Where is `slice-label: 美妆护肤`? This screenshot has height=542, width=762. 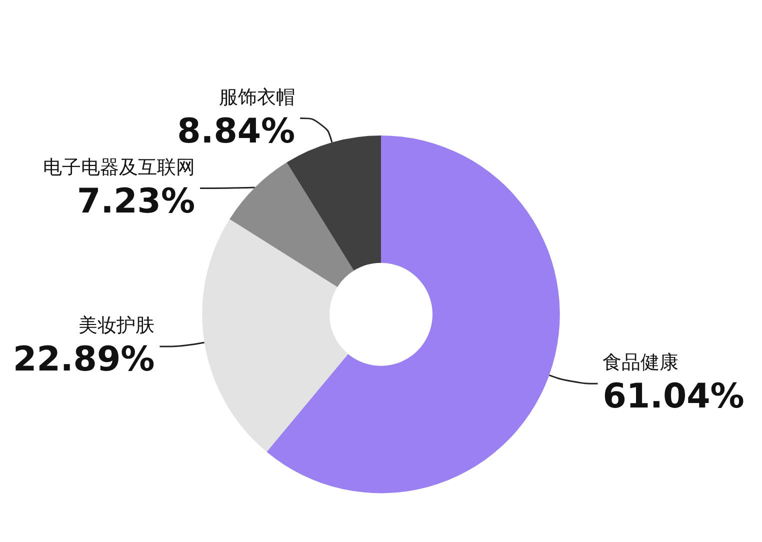 slice-label: 美妆护肤 is located at coordinates (116, 325).